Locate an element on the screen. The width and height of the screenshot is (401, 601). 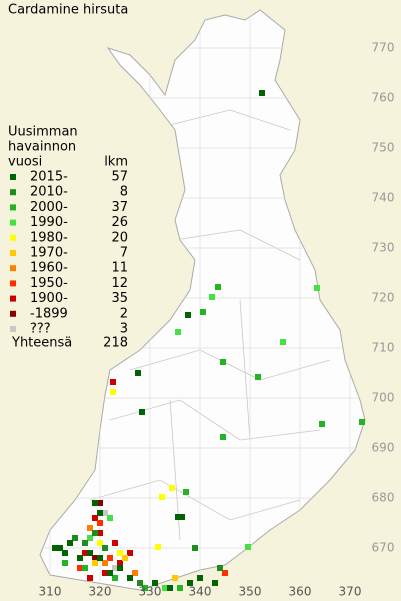
x-tick-label: 330 is located at coordinates (150, 592).